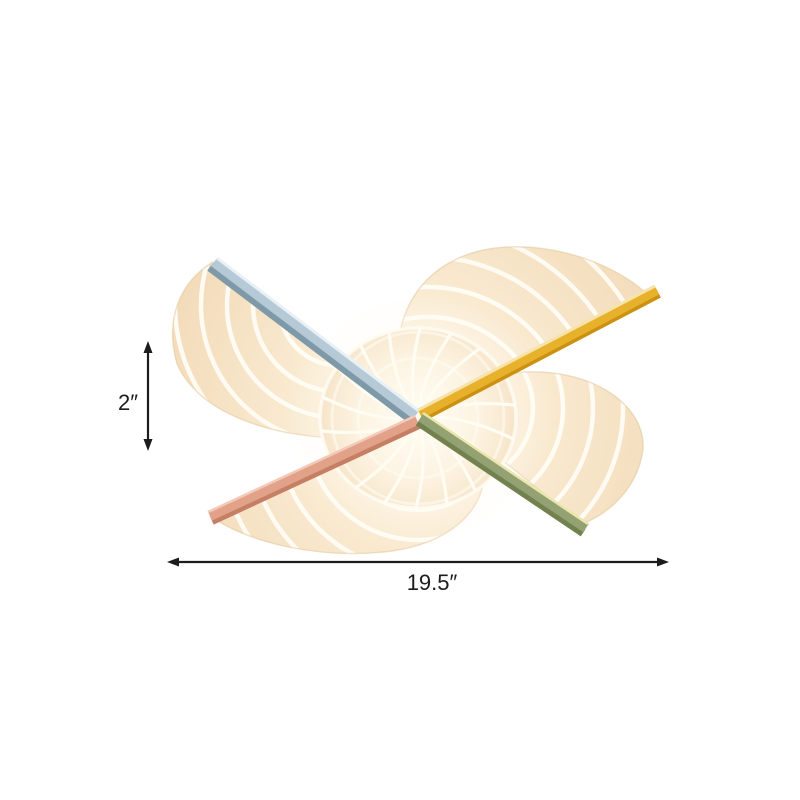 The height and width of the screenshot is (800, 800). I want to click on bar-green, so click(502, 474).